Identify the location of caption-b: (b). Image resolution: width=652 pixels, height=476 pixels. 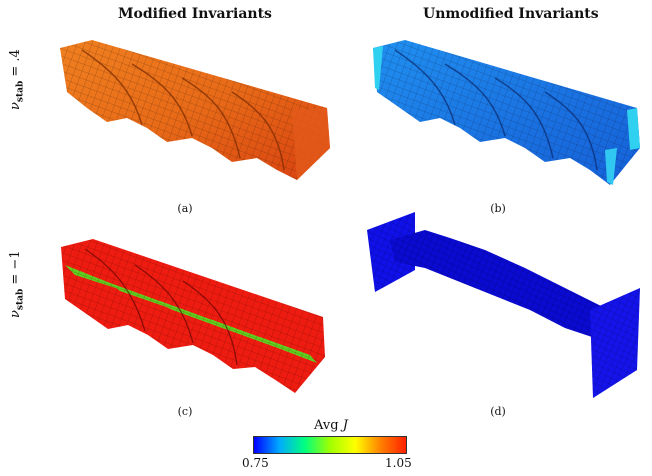
(498, 208).